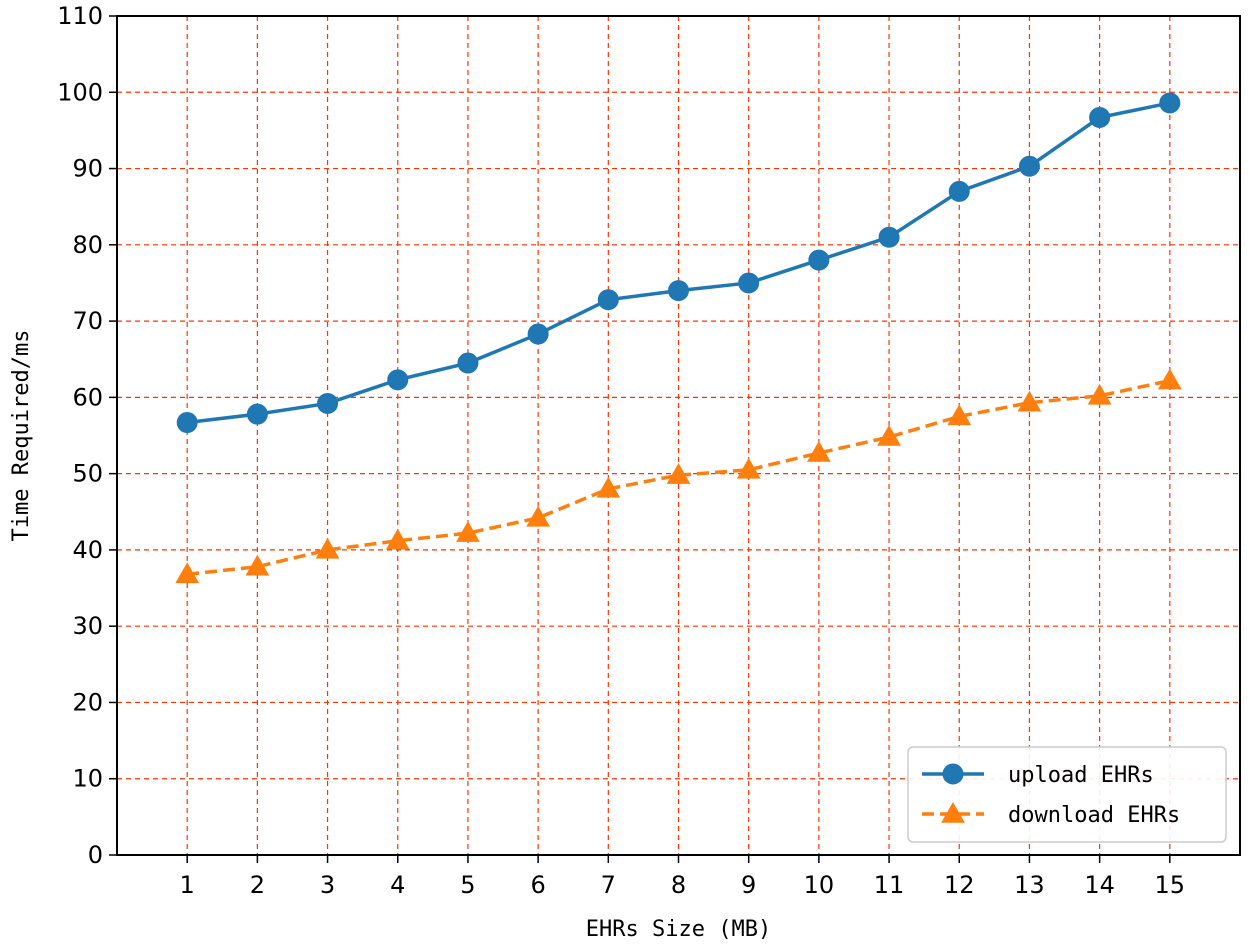 This screenshot has height=947, width=1250. What do you see at coordinates (95, 855) in the screenshot?
I see `y-tick-label: 0` at bounding box center [95, 855].